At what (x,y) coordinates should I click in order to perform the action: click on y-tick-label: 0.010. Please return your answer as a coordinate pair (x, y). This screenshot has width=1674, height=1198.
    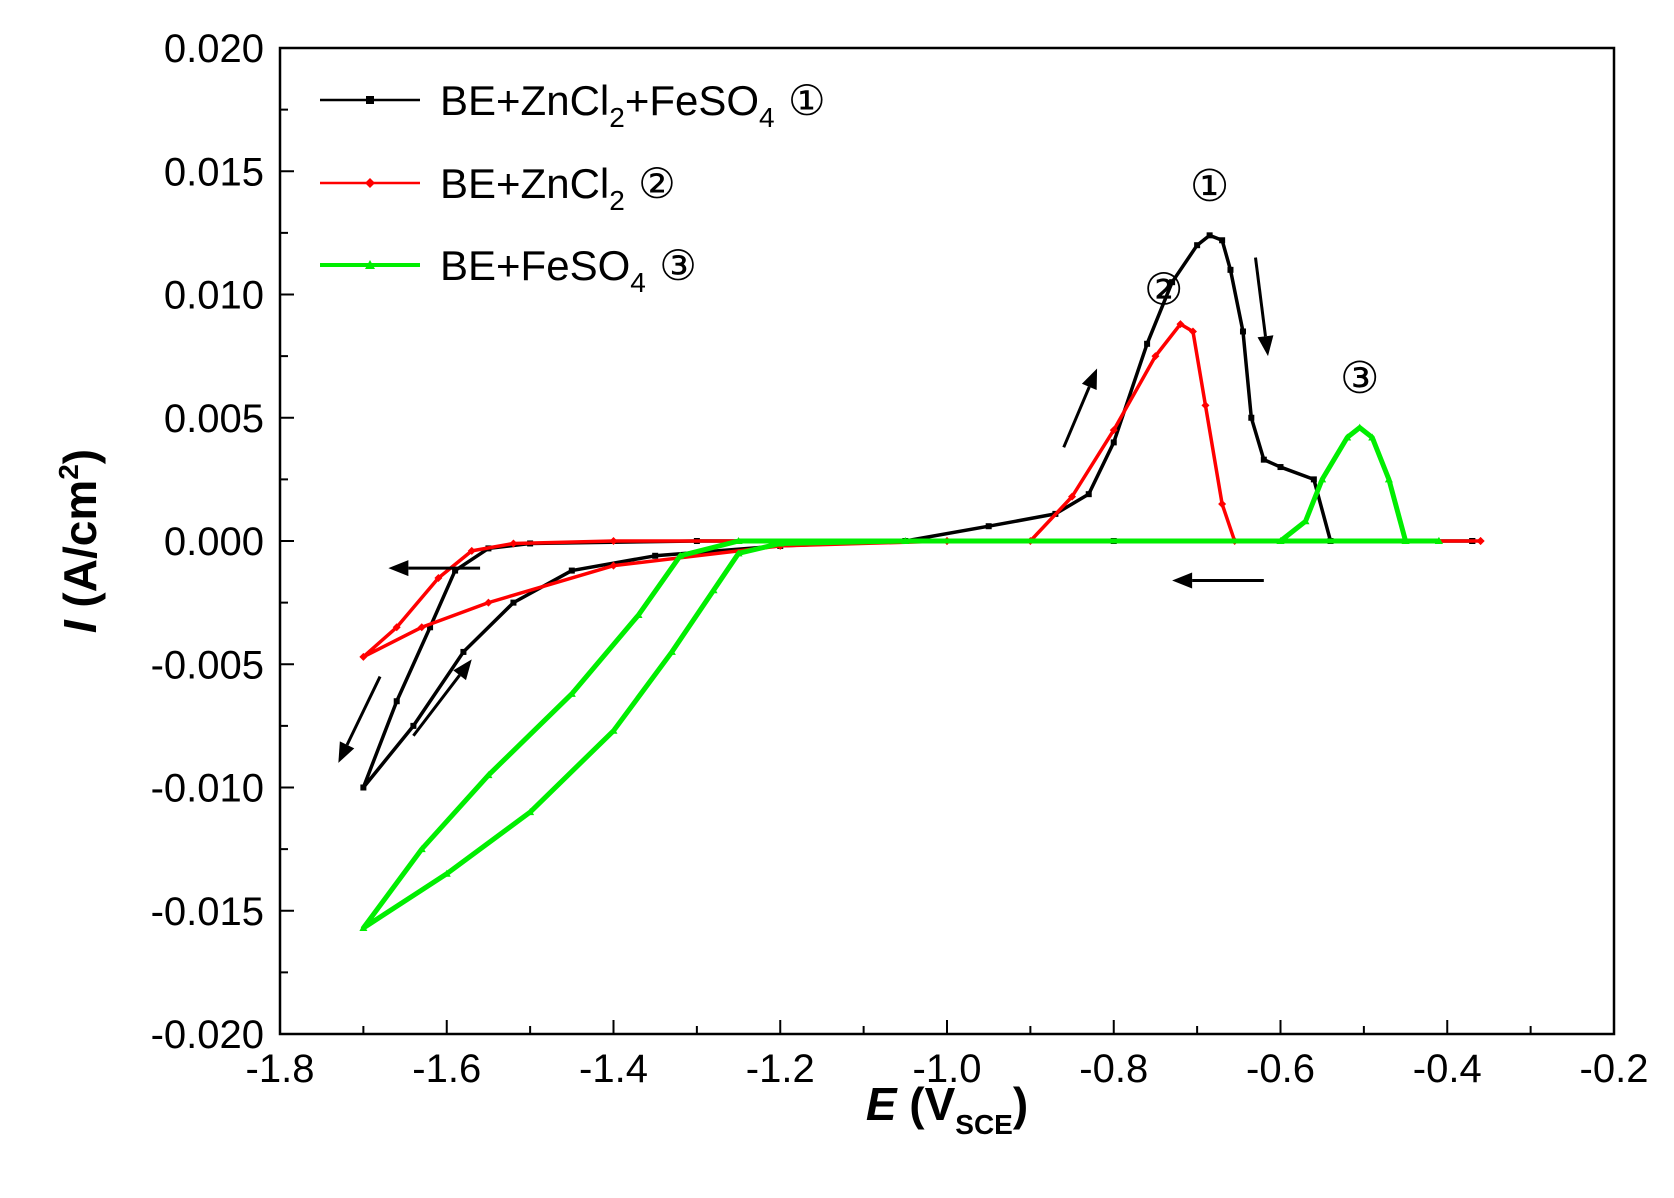
    Looking at the image, I should click on (214, 296).